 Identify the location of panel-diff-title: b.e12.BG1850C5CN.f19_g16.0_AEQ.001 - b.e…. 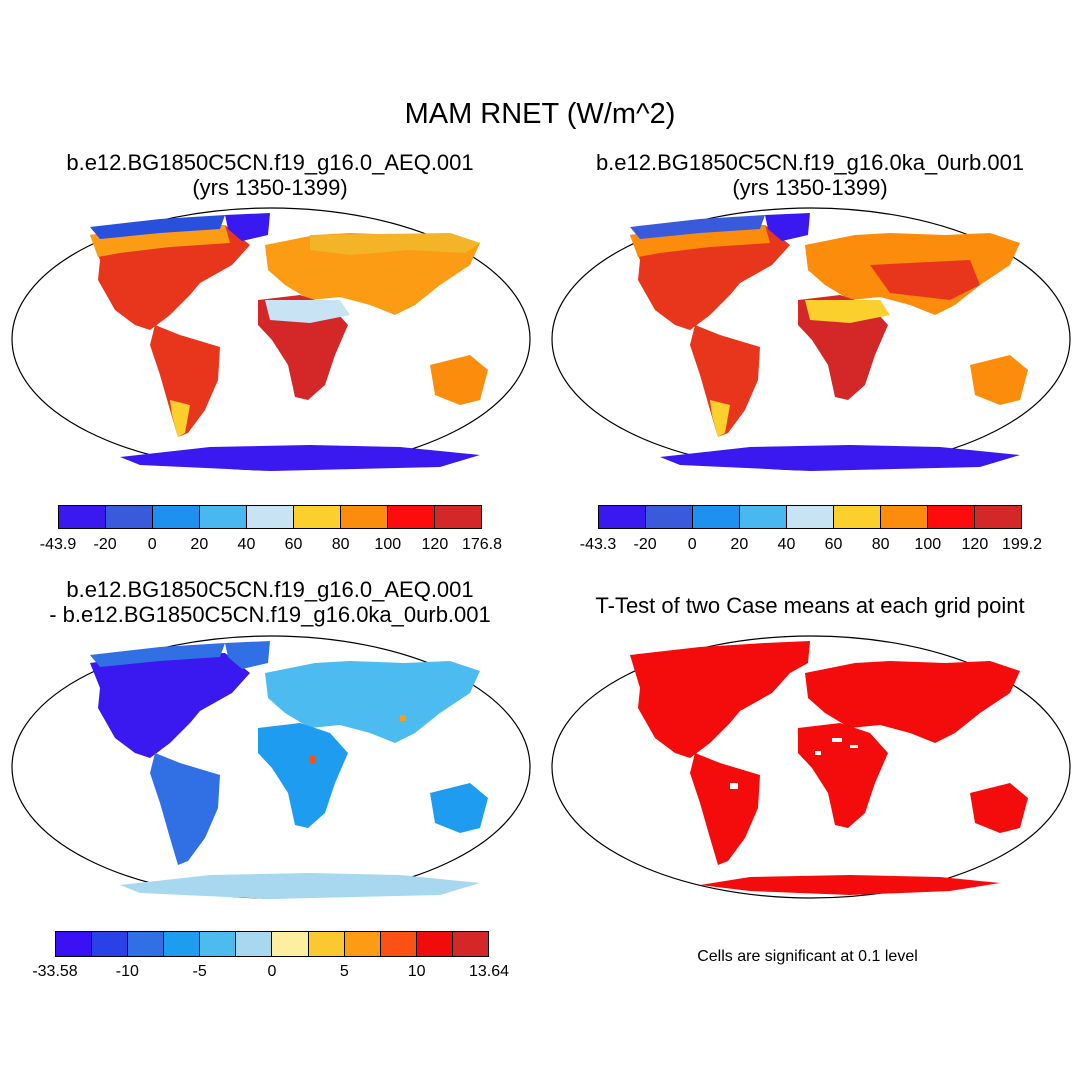
(270, 602).